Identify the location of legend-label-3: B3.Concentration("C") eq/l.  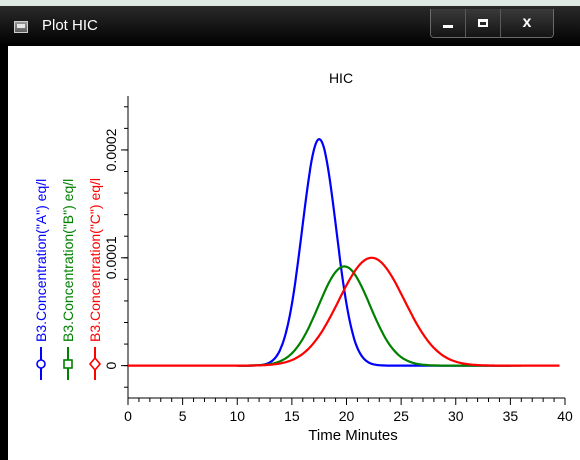
(95, 260).